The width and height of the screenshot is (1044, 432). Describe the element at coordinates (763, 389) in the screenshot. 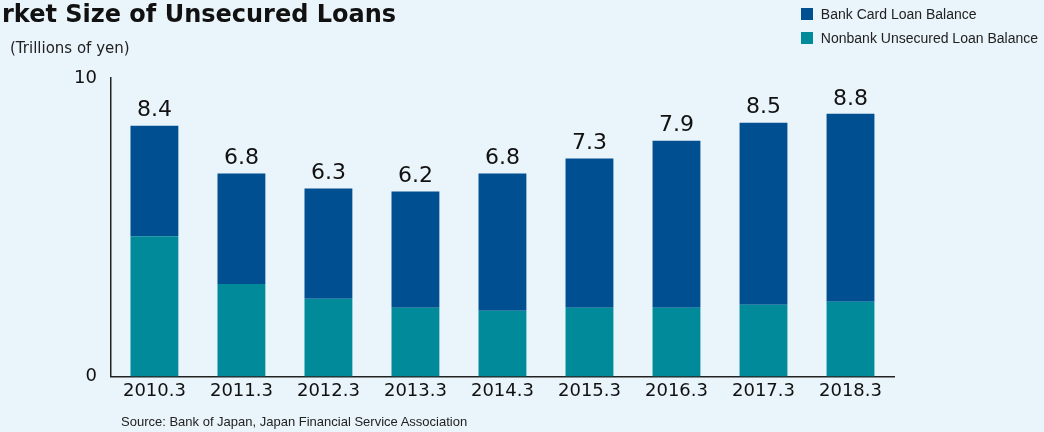

I see `x-tick-label: 2017.3` at that location.